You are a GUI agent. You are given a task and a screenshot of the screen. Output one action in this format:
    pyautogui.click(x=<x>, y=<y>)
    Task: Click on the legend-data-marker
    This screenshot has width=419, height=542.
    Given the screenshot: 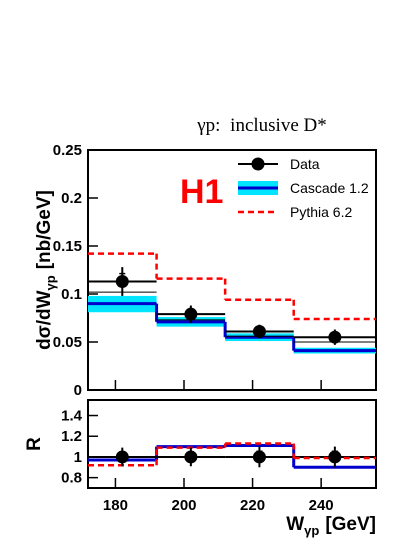 What is the action you would take?
    pyautogui.click(x=258, y=164)
    